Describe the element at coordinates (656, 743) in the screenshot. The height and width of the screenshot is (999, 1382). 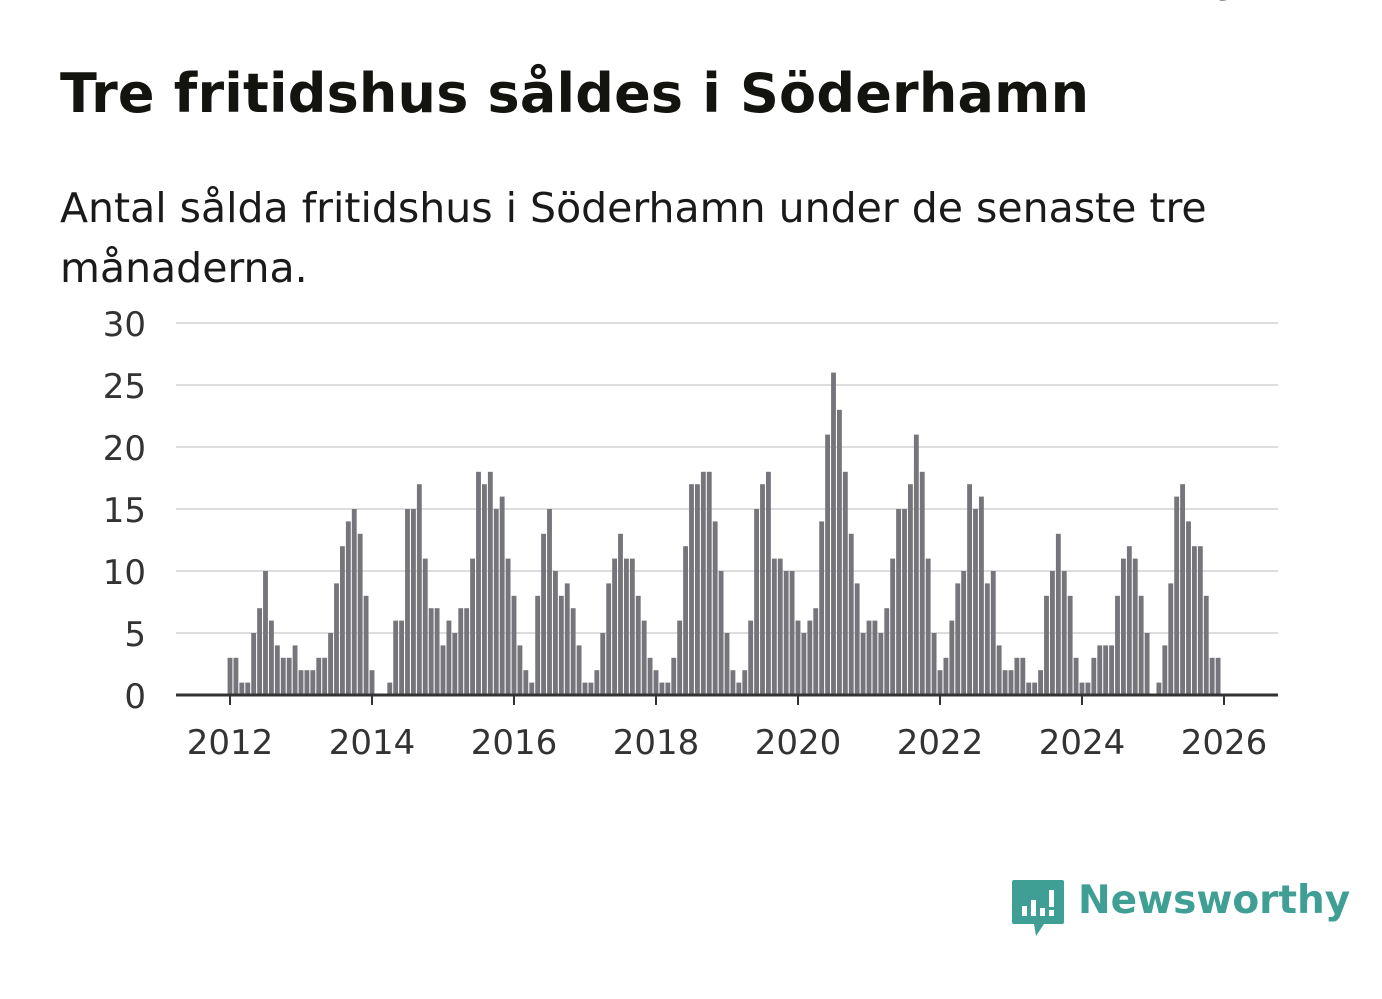
I see `x-tick-label: 2018` at that location.